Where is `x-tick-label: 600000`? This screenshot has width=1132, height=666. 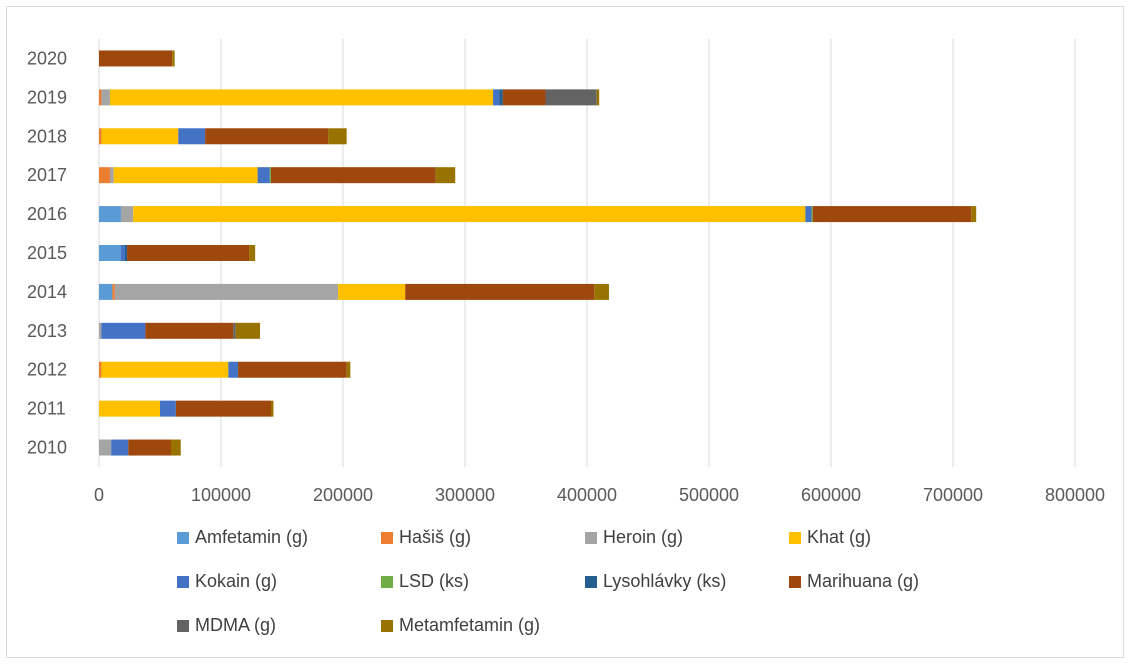 x-tick-label: 600000 is located at coordinates (831, 495).